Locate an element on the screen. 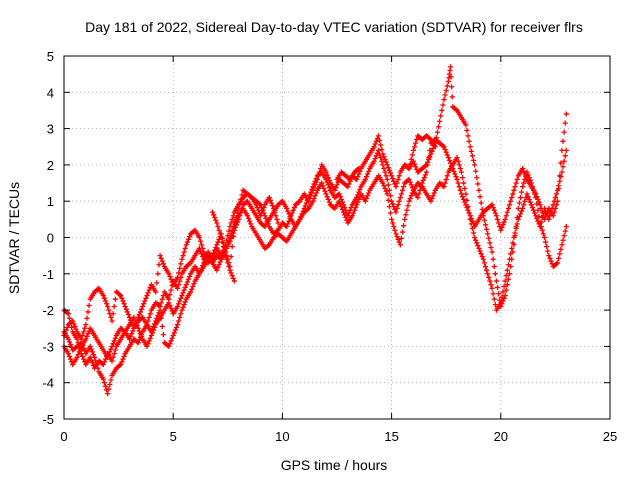 The width and height of the screenshot is (640, 485). x-tick-label: 0 is located at coordinates (63, 436).